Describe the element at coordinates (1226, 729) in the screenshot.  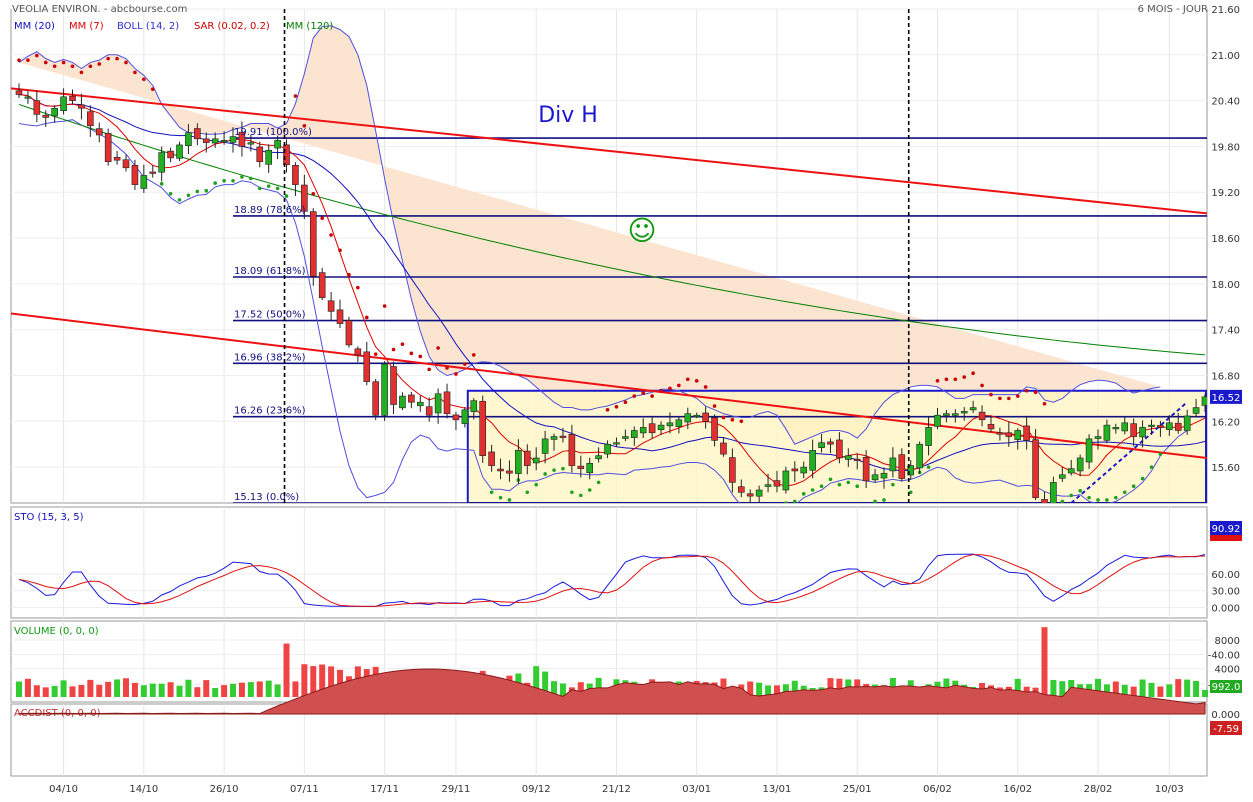
I see `accdist-value: -7.59` at that location.